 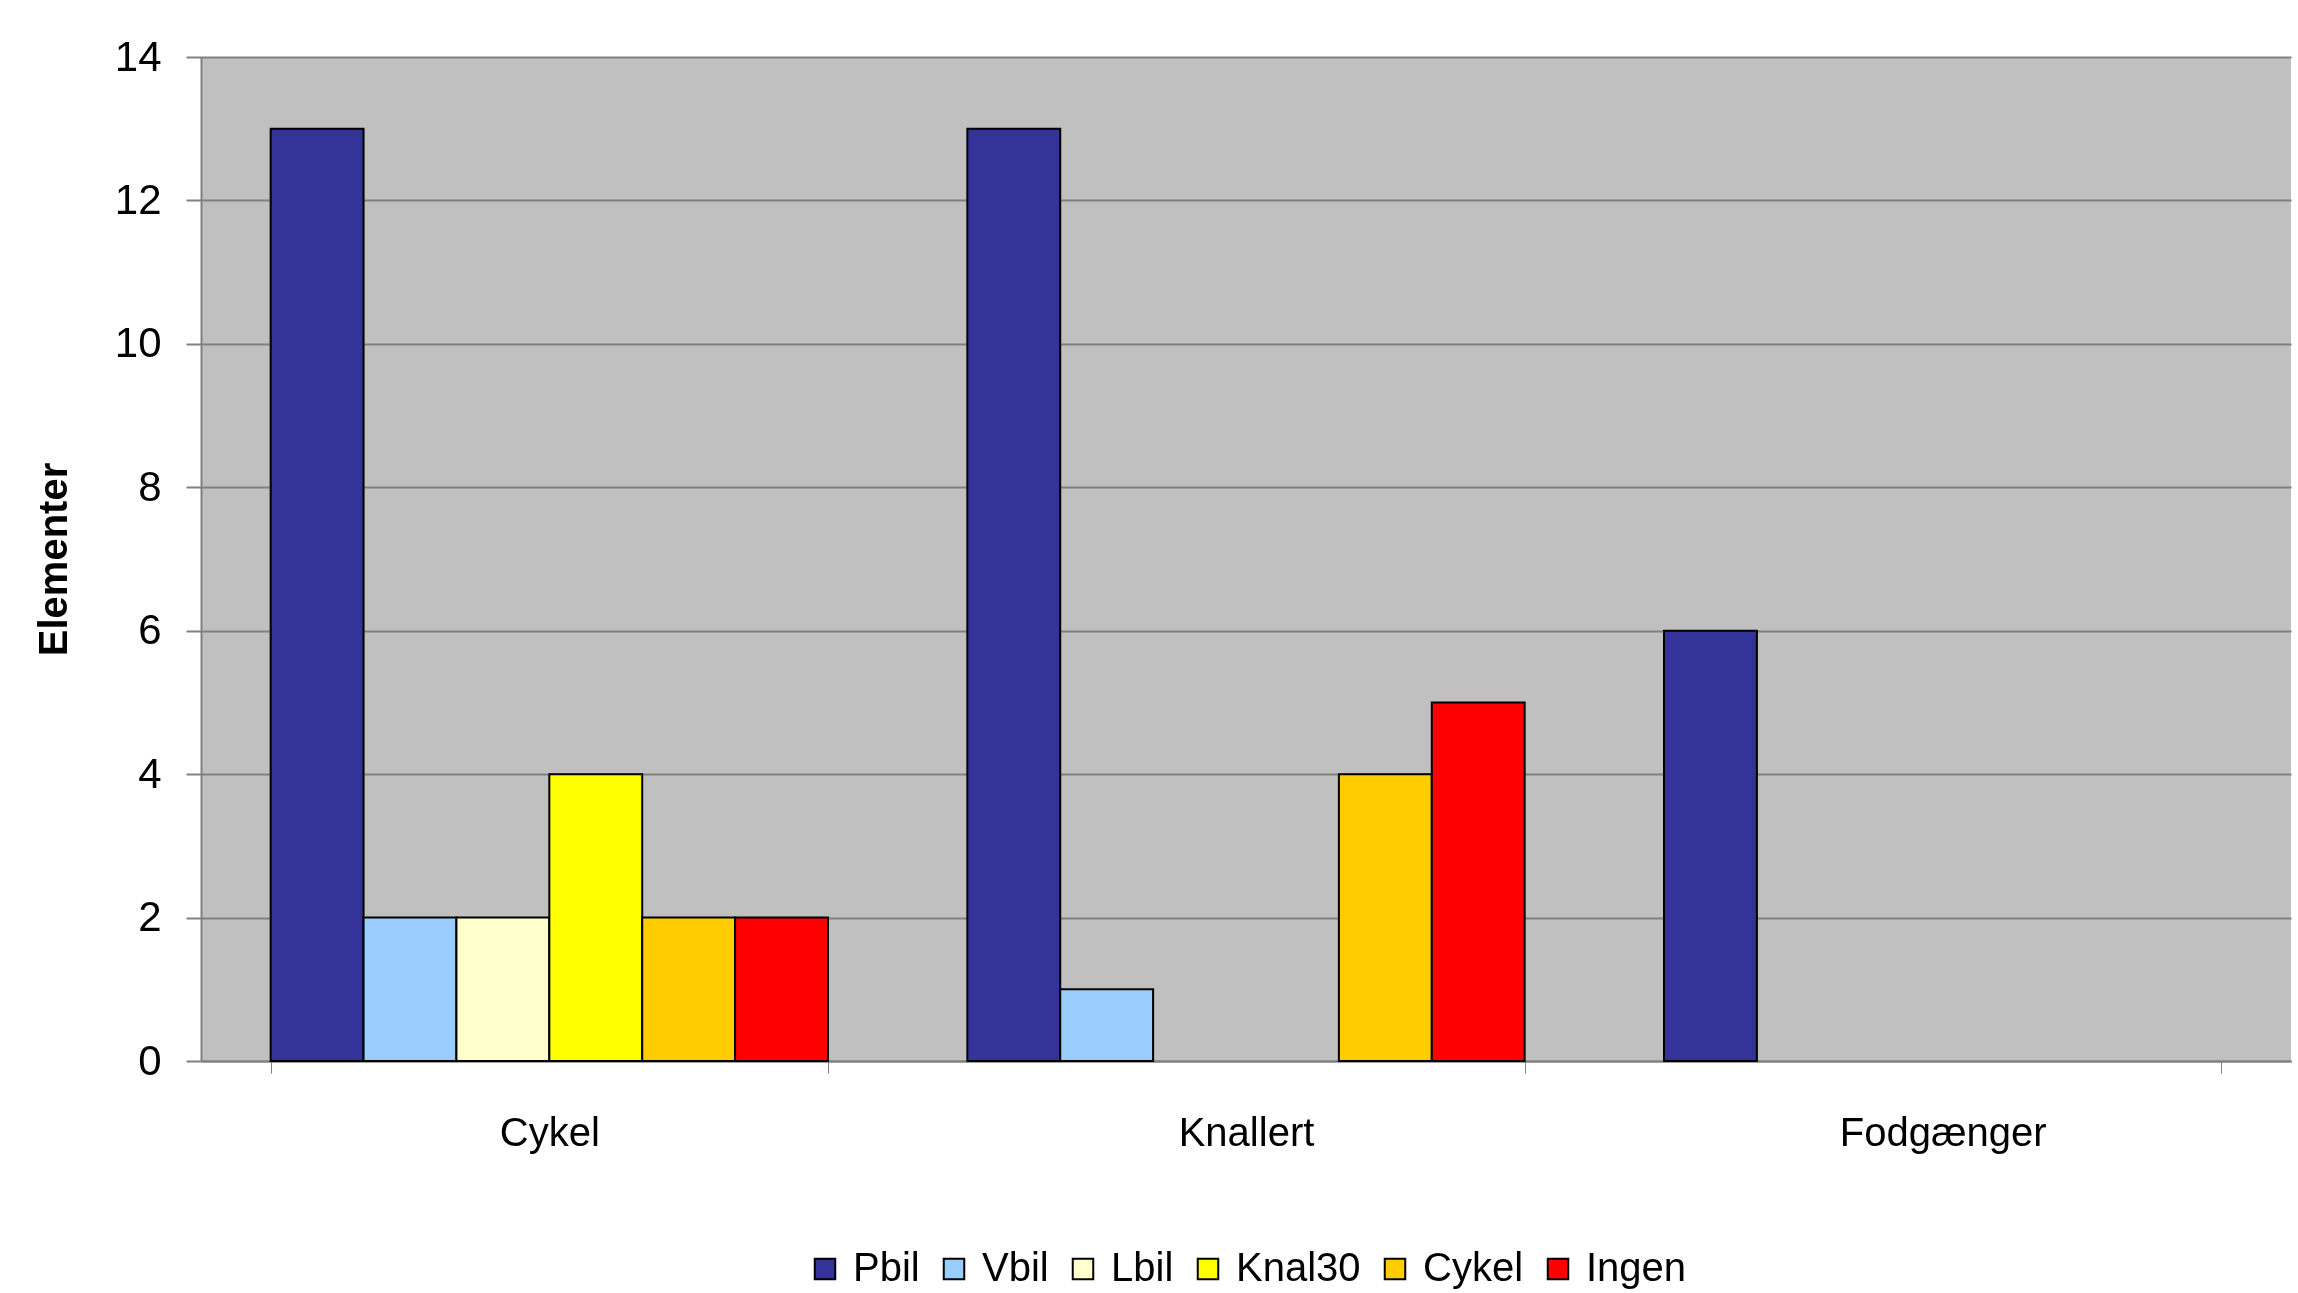 I want to click on legend-label: Ingen, so click(x=1636, y=1267).